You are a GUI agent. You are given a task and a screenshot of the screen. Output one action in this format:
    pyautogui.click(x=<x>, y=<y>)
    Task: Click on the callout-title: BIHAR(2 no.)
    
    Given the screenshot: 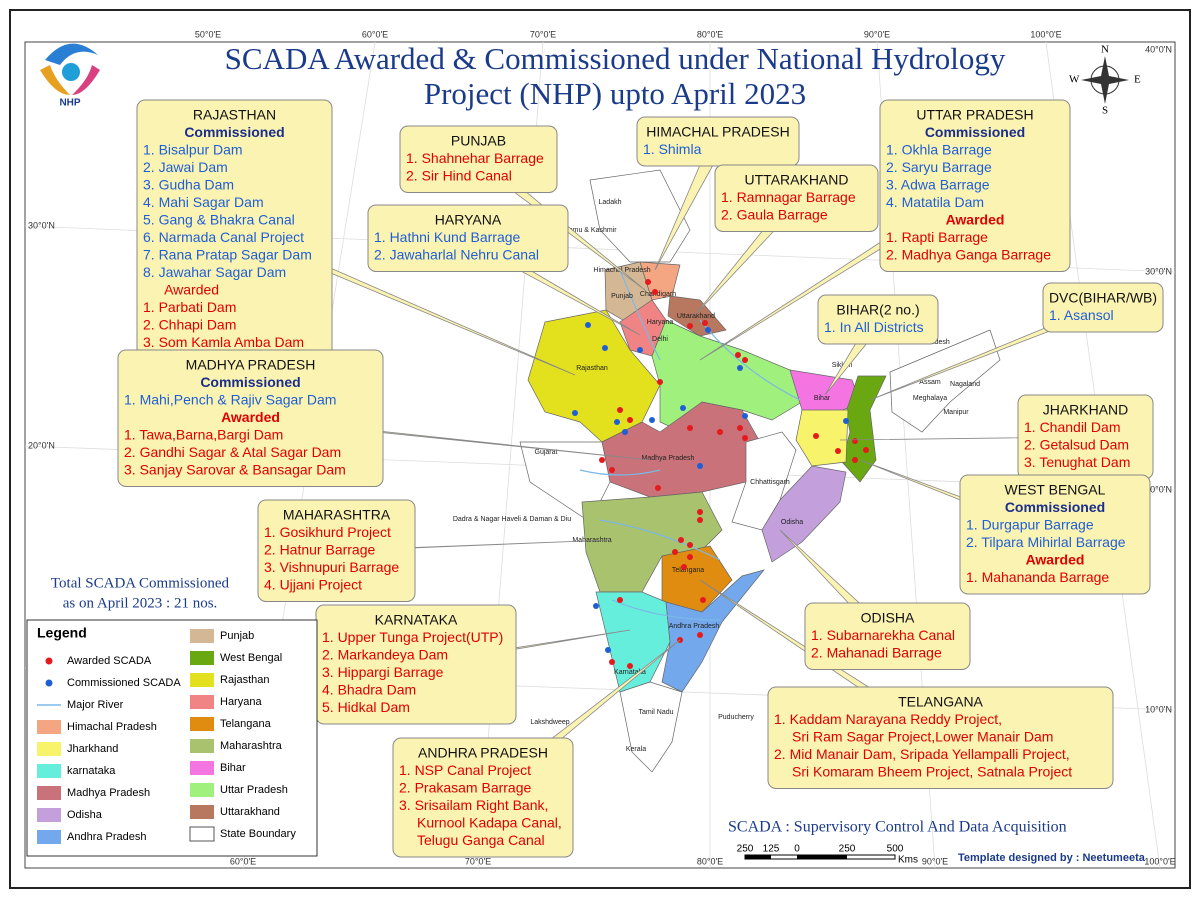 What is the action you would take?
    pyautogui.click(x=877, y=310)
    